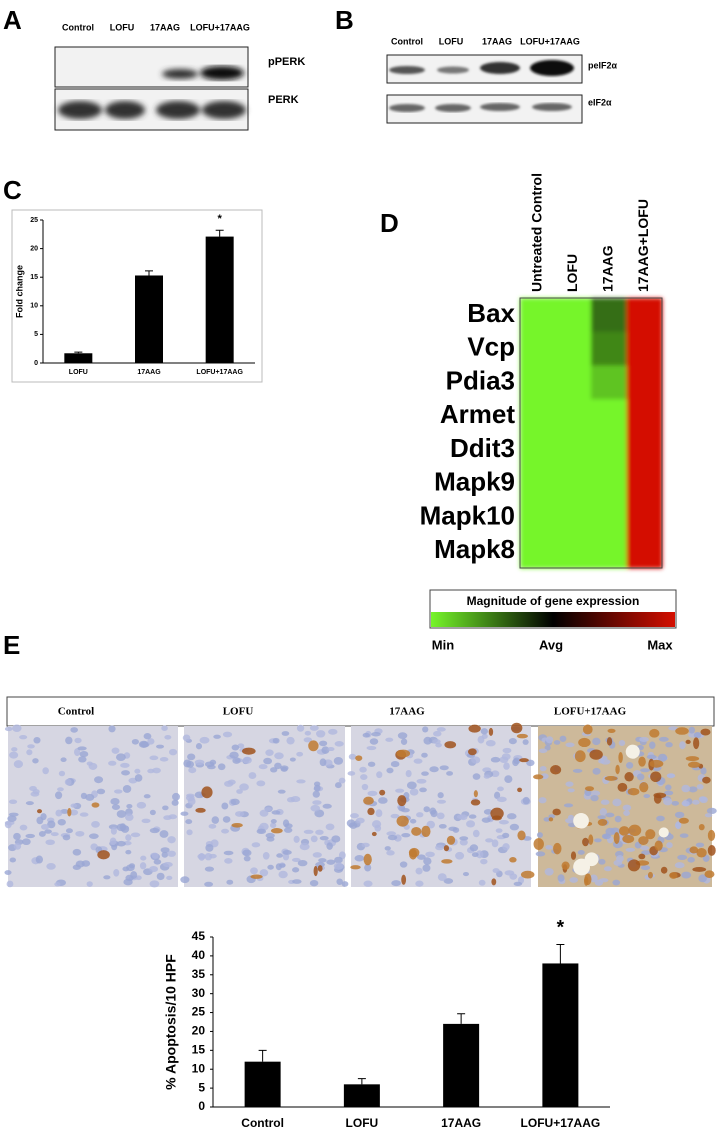 The image size is (717, 1134). What do you see at coordinates (78, 27) in the screenshot?
I see `lane-label: Control` at bounding box center [78, 27].